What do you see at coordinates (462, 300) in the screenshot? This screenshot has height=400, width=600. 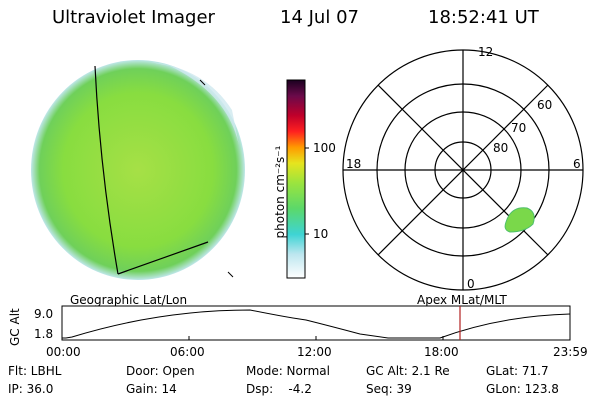 I see `timeline-right-title: Apex MLat/MLT` at bounding box center [462, 300].